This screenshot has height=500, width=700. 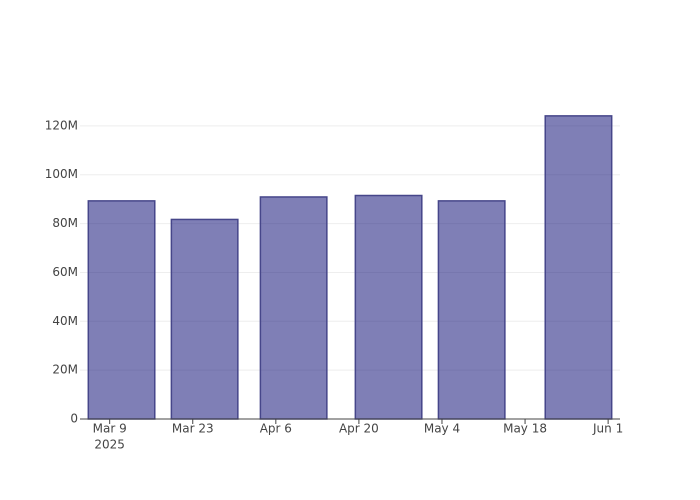 What do you see at coordinates (276, 429) in the screenshot?
I see `x-tick-label: Apr 6` at bounding box center [276, 429].